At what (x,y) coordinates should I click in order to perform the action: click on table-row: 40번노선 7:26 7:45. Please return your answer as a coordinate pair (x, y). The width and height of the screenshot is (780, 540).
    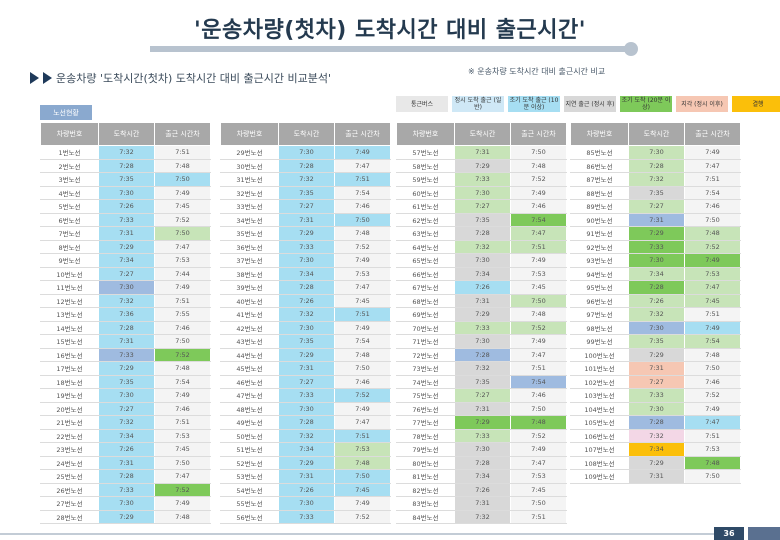
    Looking at the image, I should click on (305, 300).